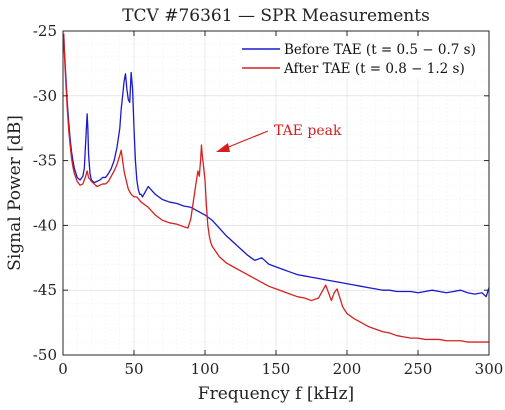 The height and width of the screenshot is (410, 505). What do you see at coordinates (133, 369) in the screenshot?
I see `x-tick-label: 50` at bounding box center [133, 369].